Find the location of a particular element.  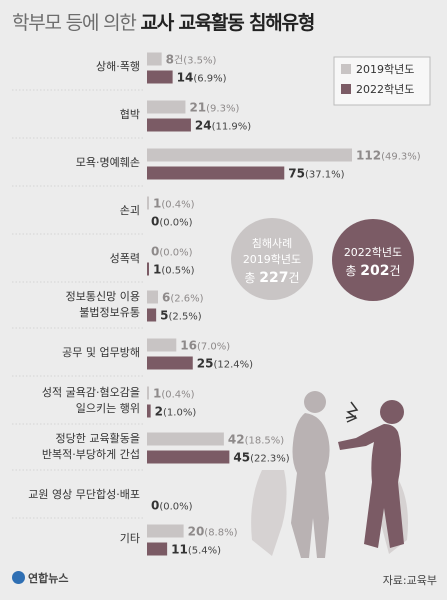

value-number: 112 is located at coordinates (368, 156).